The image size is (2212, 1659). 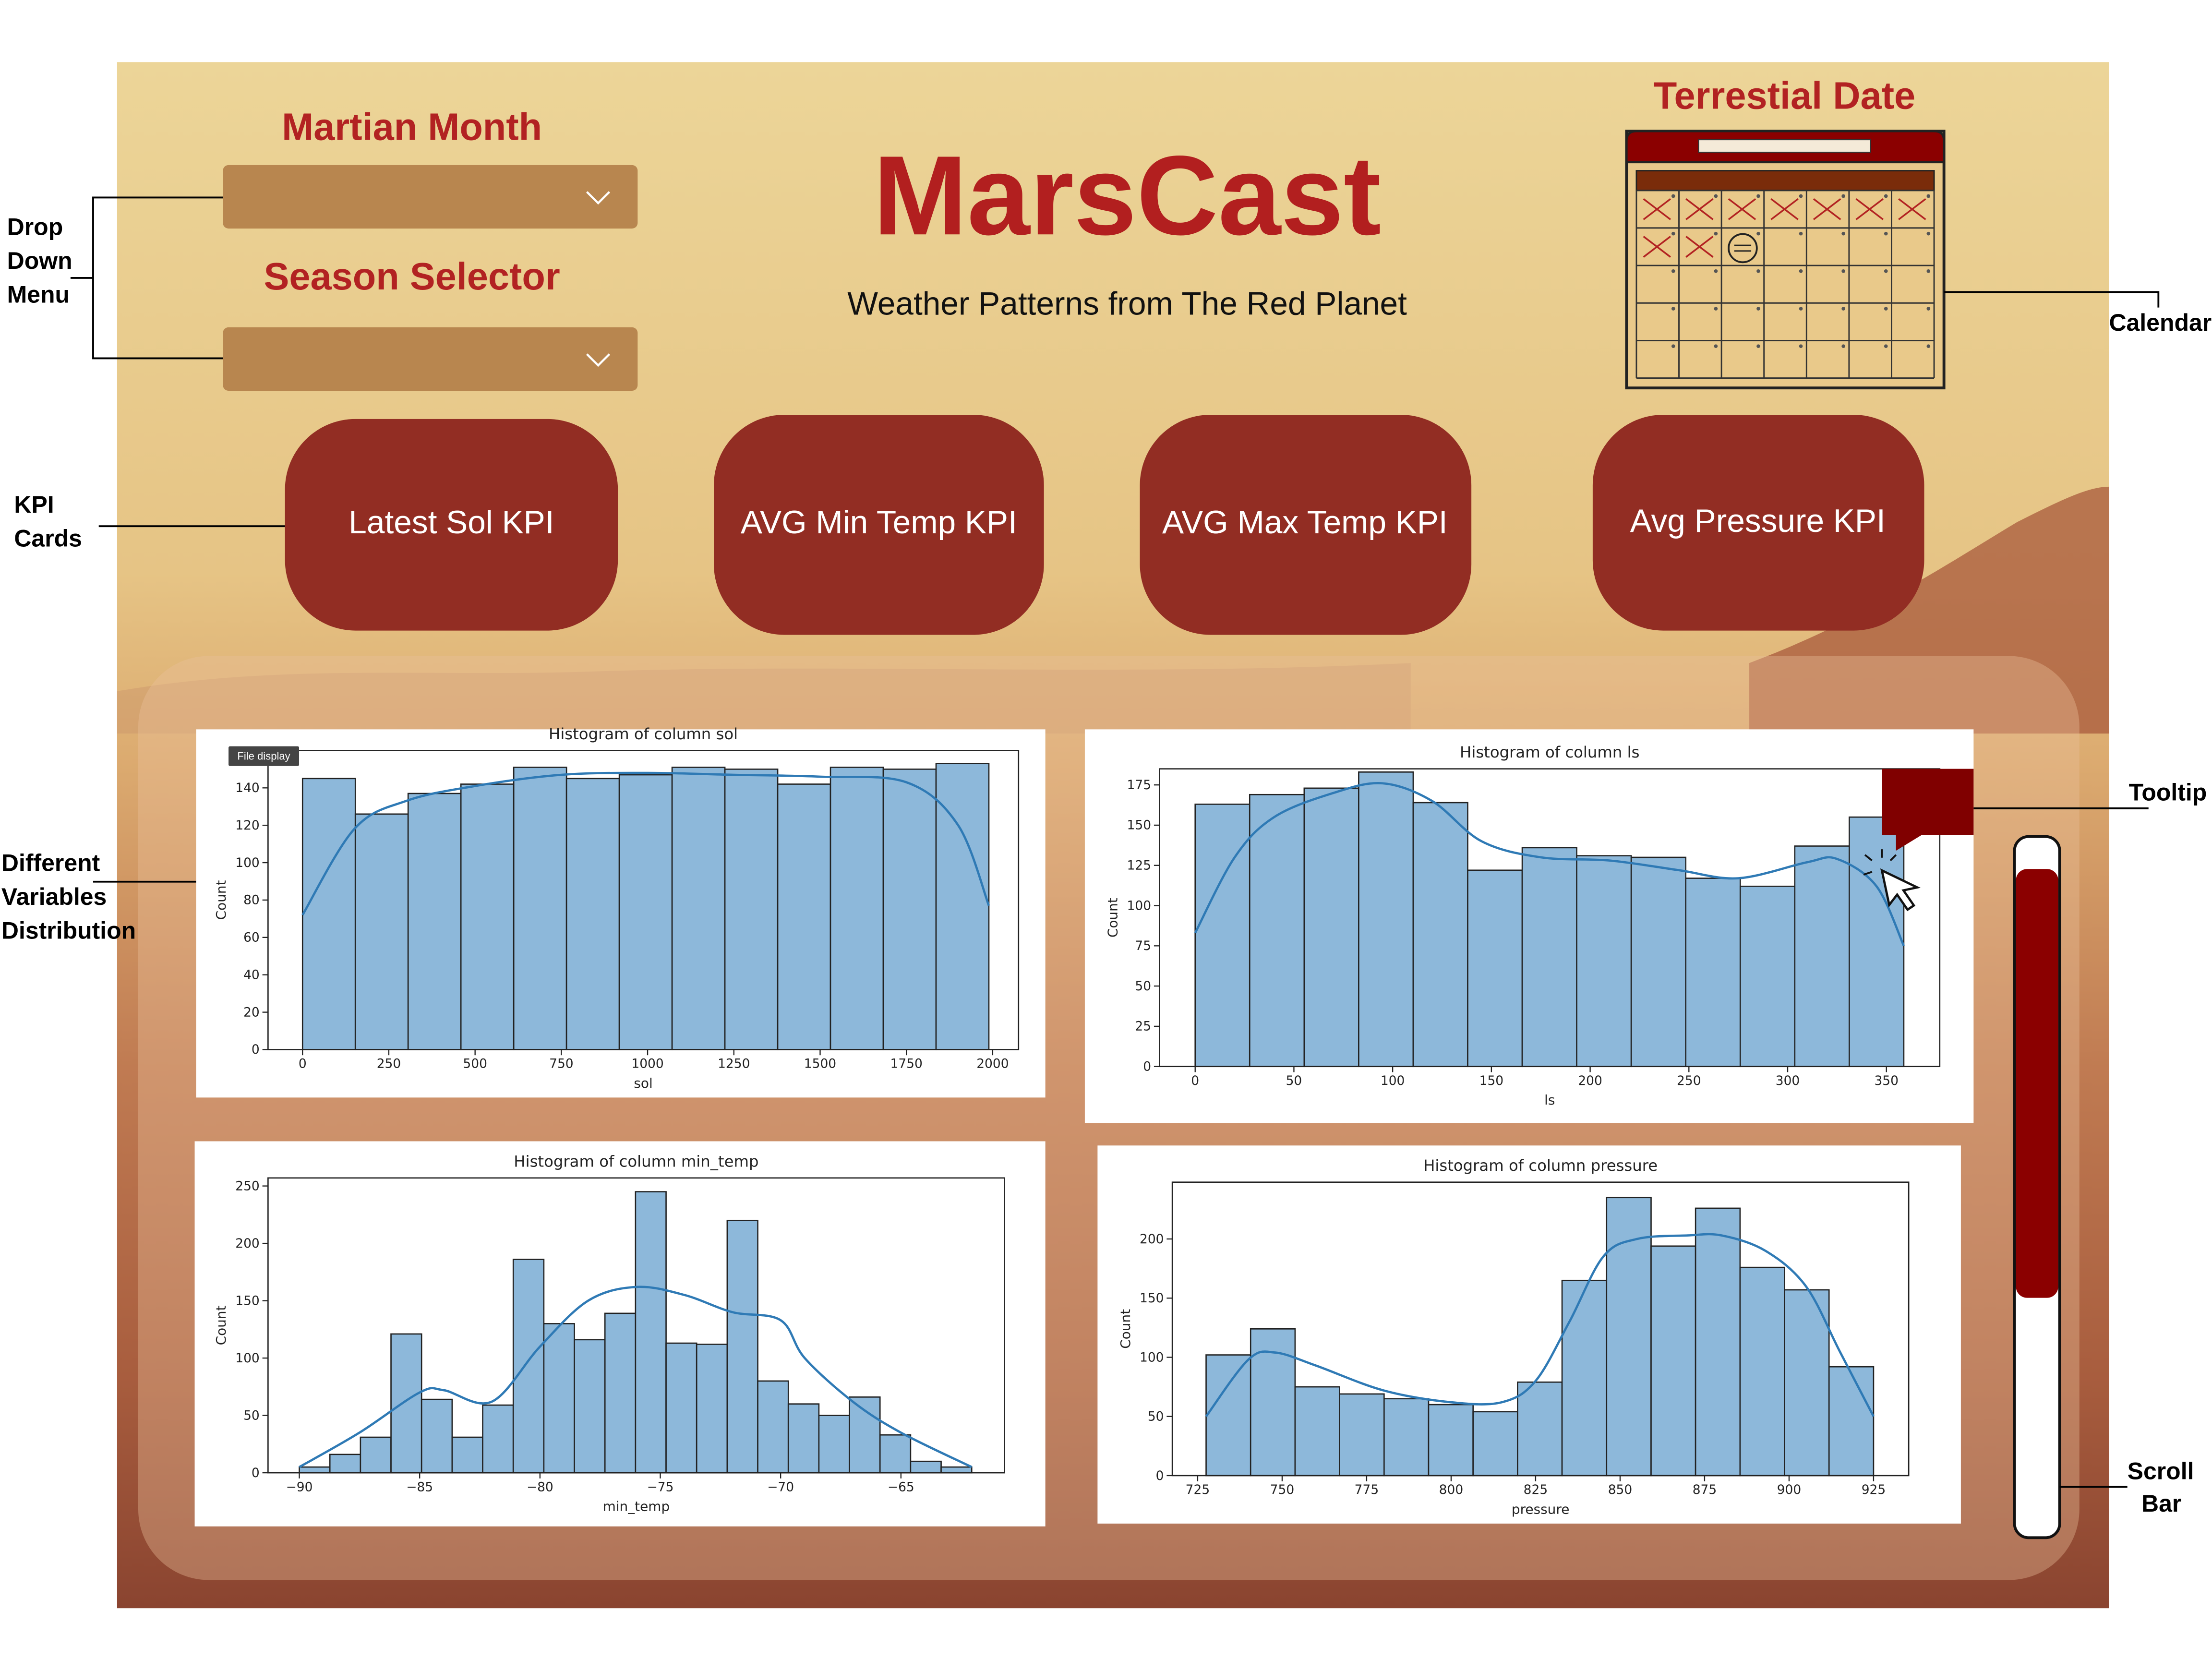 I want to click on kpi-label: AVG Min Temp KPI, so click(x=879, y=523).